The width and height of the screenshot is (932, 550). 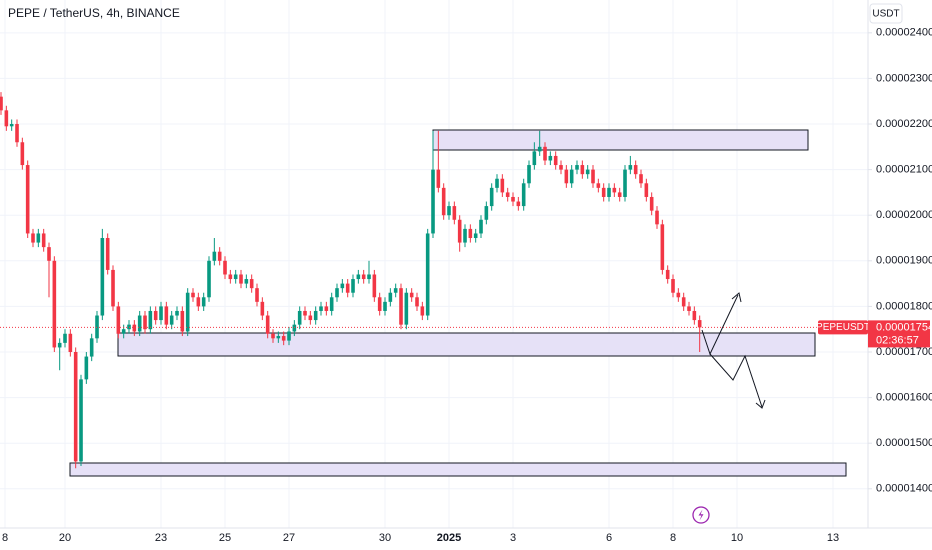 I want to click on x-tick-label: 2025, so click(x=449, y=538).